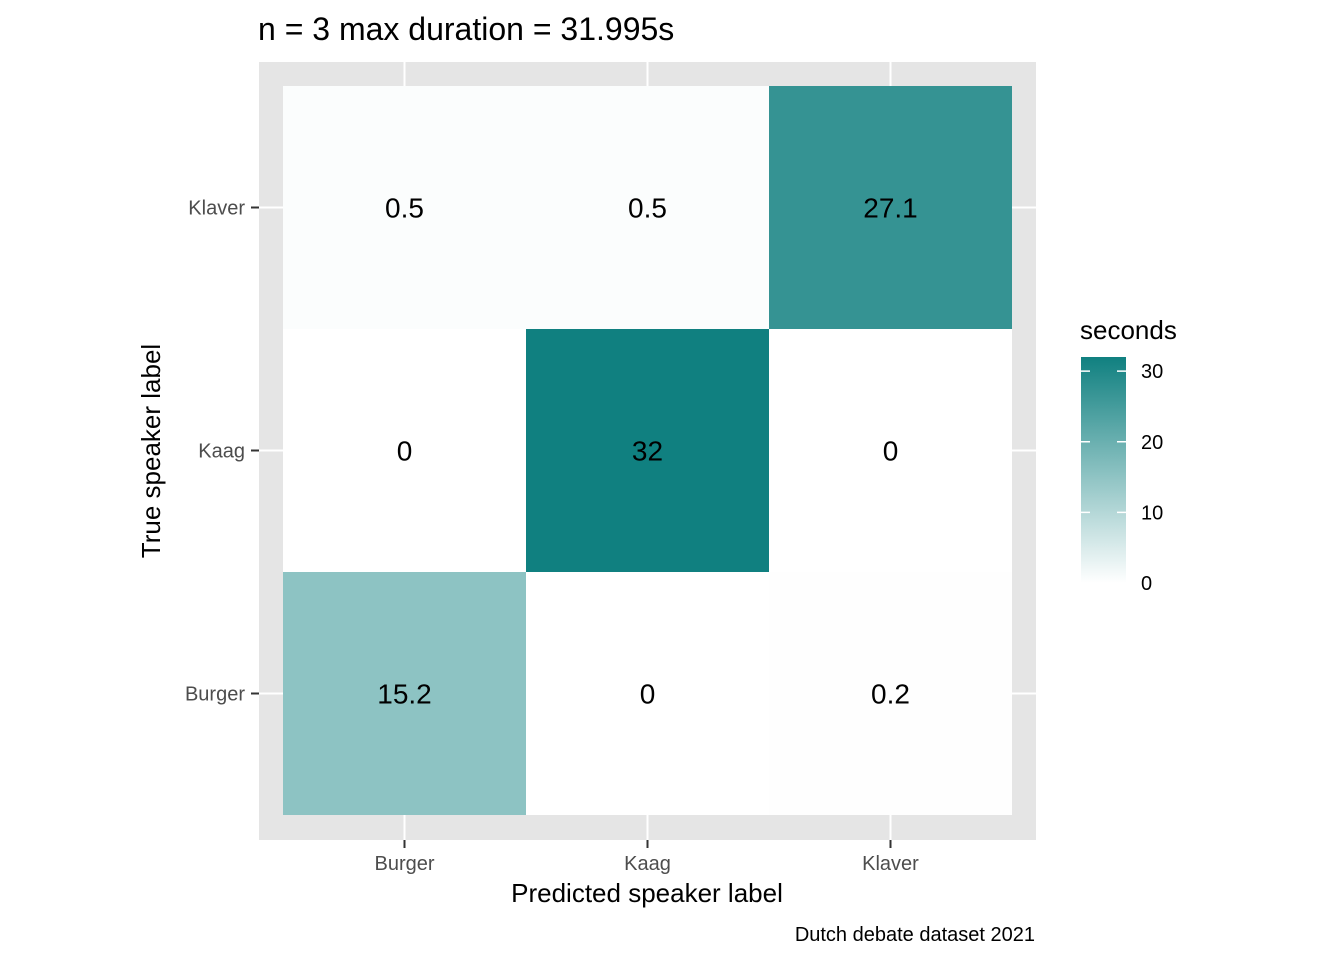 The image size is (1344, 960). I want to click on cell-klaver-klaver, so click(890, 207).